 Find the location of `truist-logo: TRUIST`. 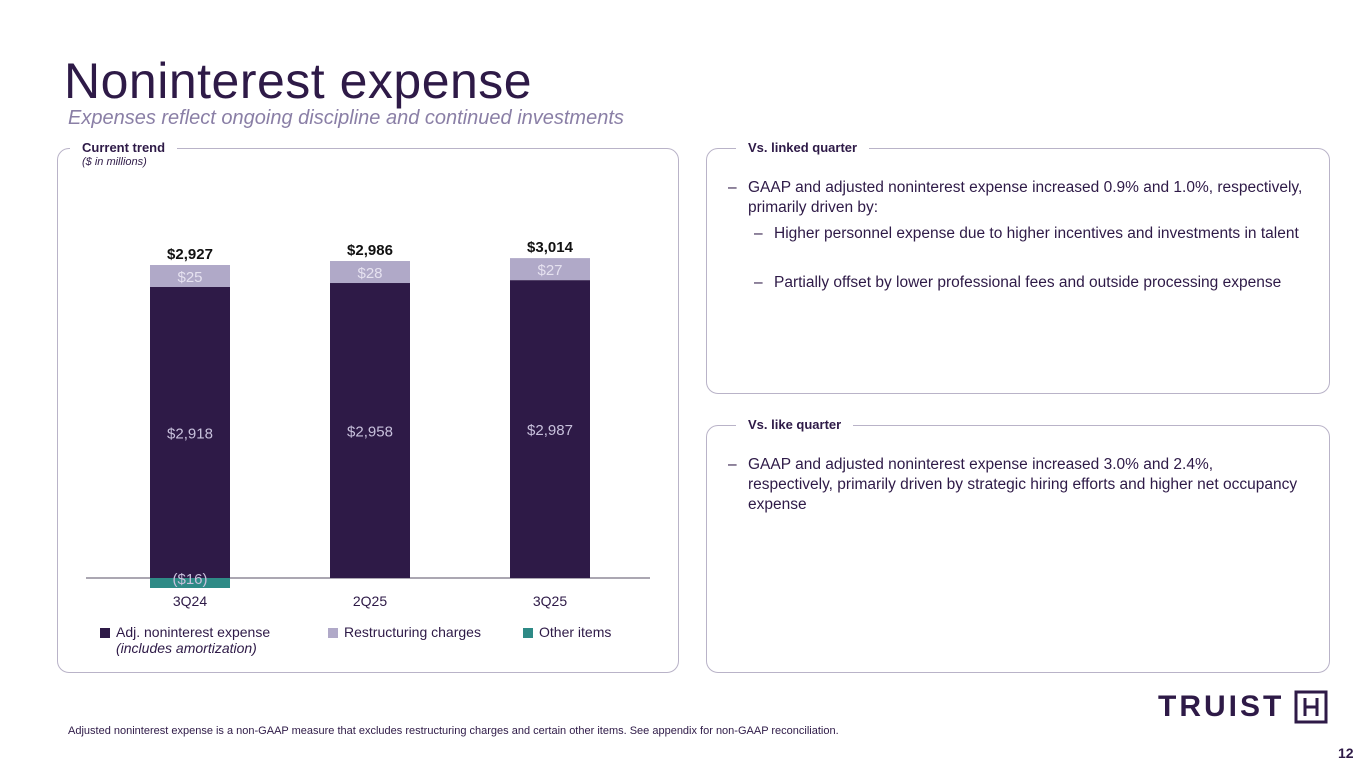

truist-logo: TRUIST is located at coordinates (1243, 707).